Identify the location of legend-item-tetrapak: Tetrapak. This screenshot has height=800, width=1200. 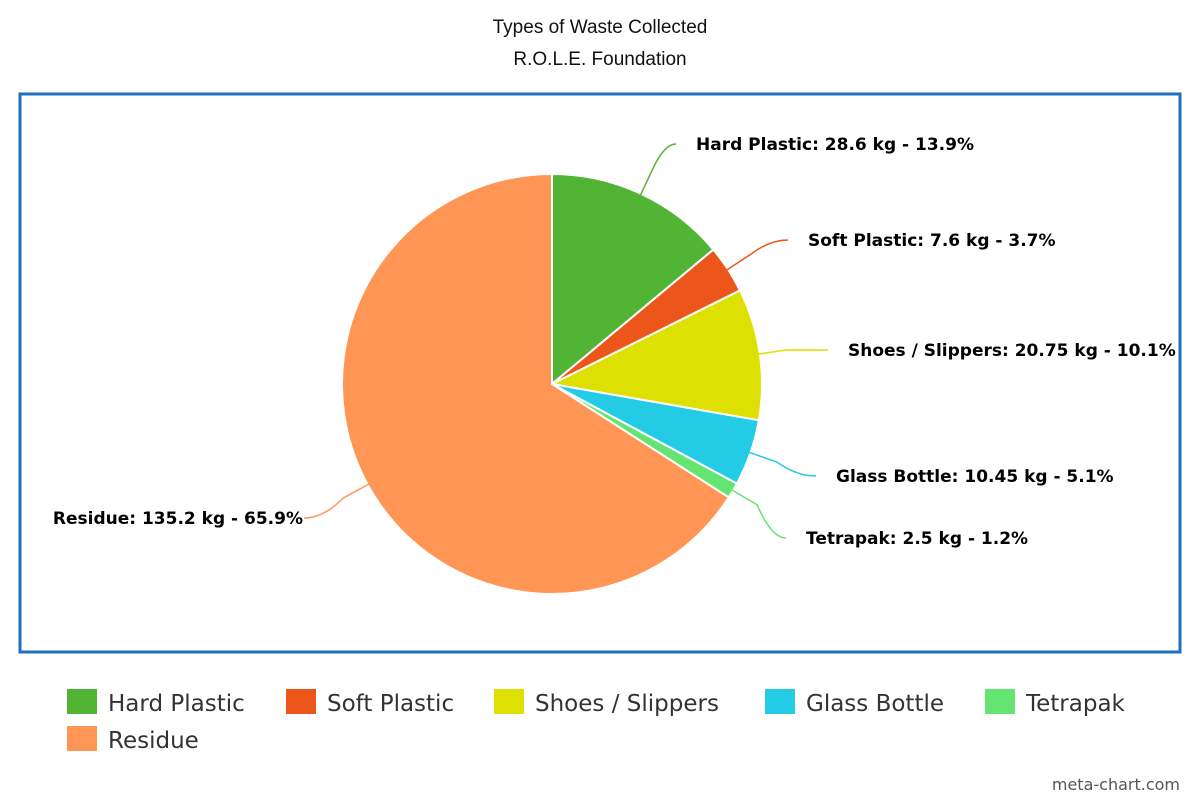
(1055, 703).